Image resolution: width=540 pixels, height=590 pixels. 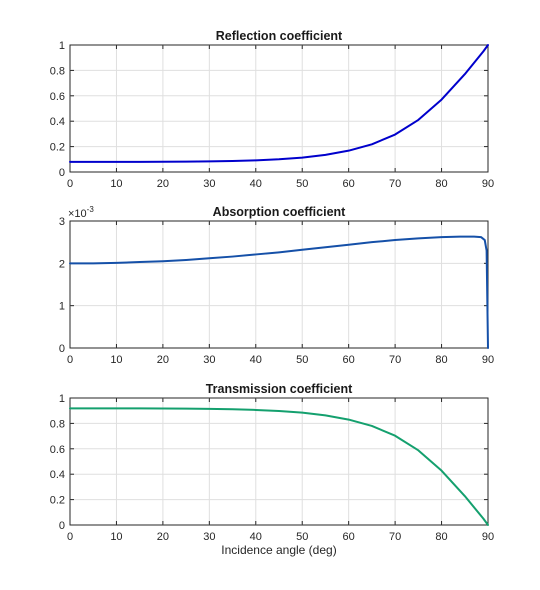 I want to click on subplot-title: Reflection coefficient, so click(x=279, y=36).